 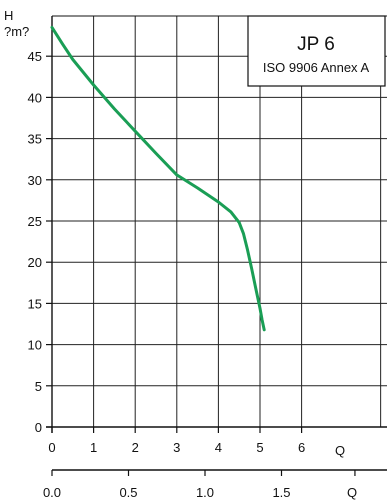 I want to click on y-axis-label-h: H, so click(x=8, y=15).